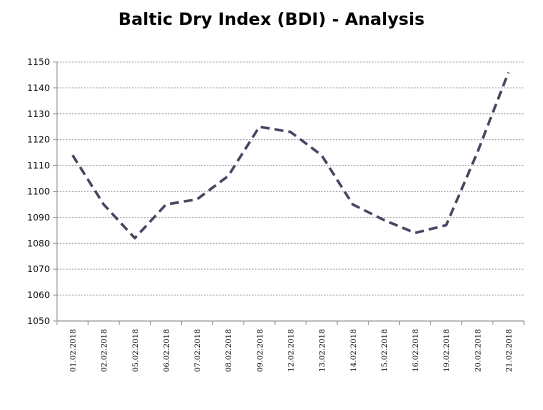 The height and width of the screenshot is (410, 543). I want to click on x-tick-label: 14.02.2018, so click(353, 350).